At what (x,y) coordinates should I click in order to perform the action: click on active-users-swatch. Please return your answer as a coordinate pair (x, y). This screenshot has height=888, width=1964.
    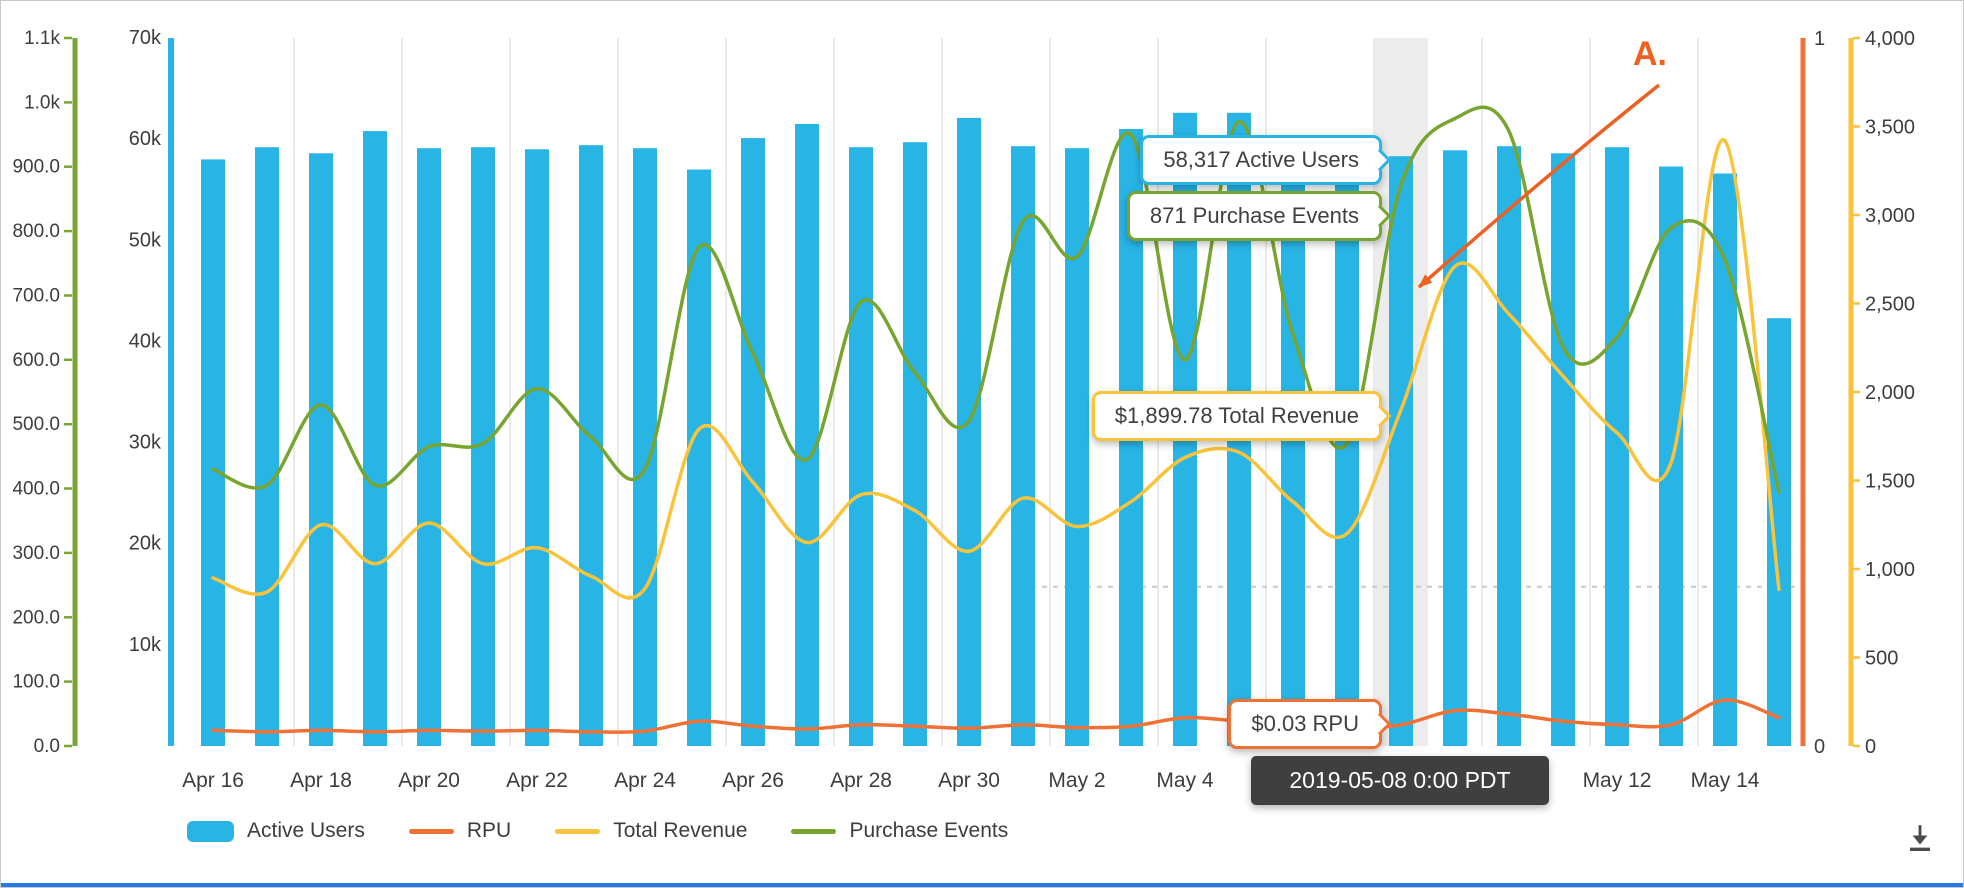
    Looking at the image, I should click on (210, 831).